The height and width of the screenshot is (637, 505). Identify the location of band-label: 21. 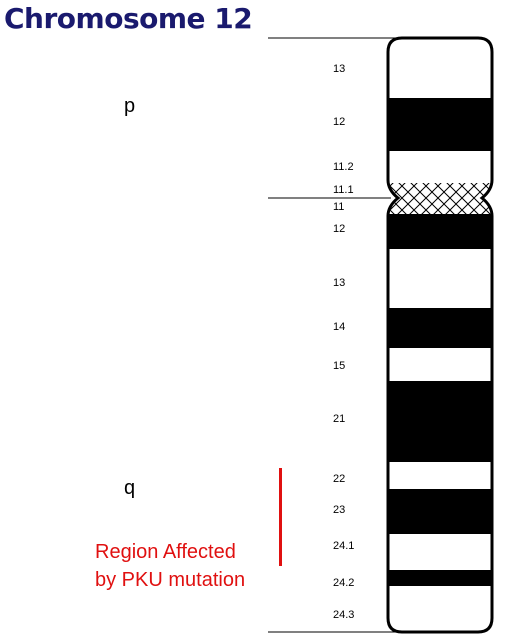
(339, 419).